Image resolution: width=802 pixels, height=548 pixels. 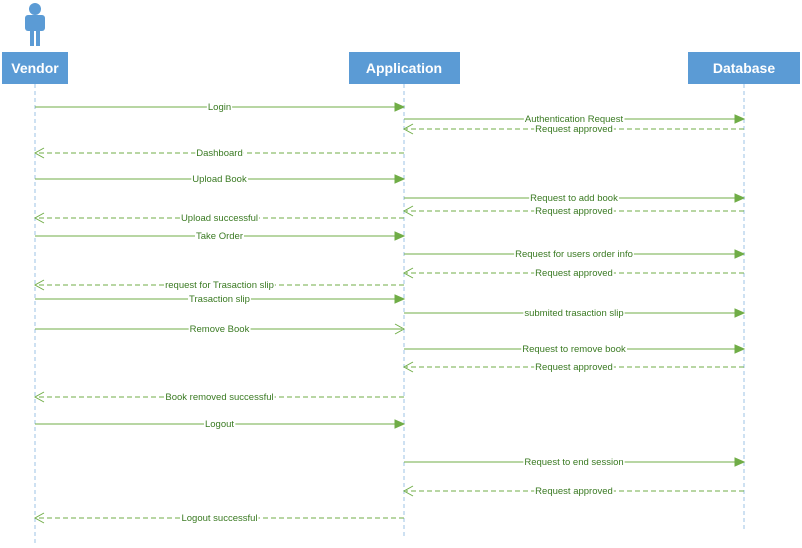 I want to click on message-label: Request to add book, so click(x=574, y=198).